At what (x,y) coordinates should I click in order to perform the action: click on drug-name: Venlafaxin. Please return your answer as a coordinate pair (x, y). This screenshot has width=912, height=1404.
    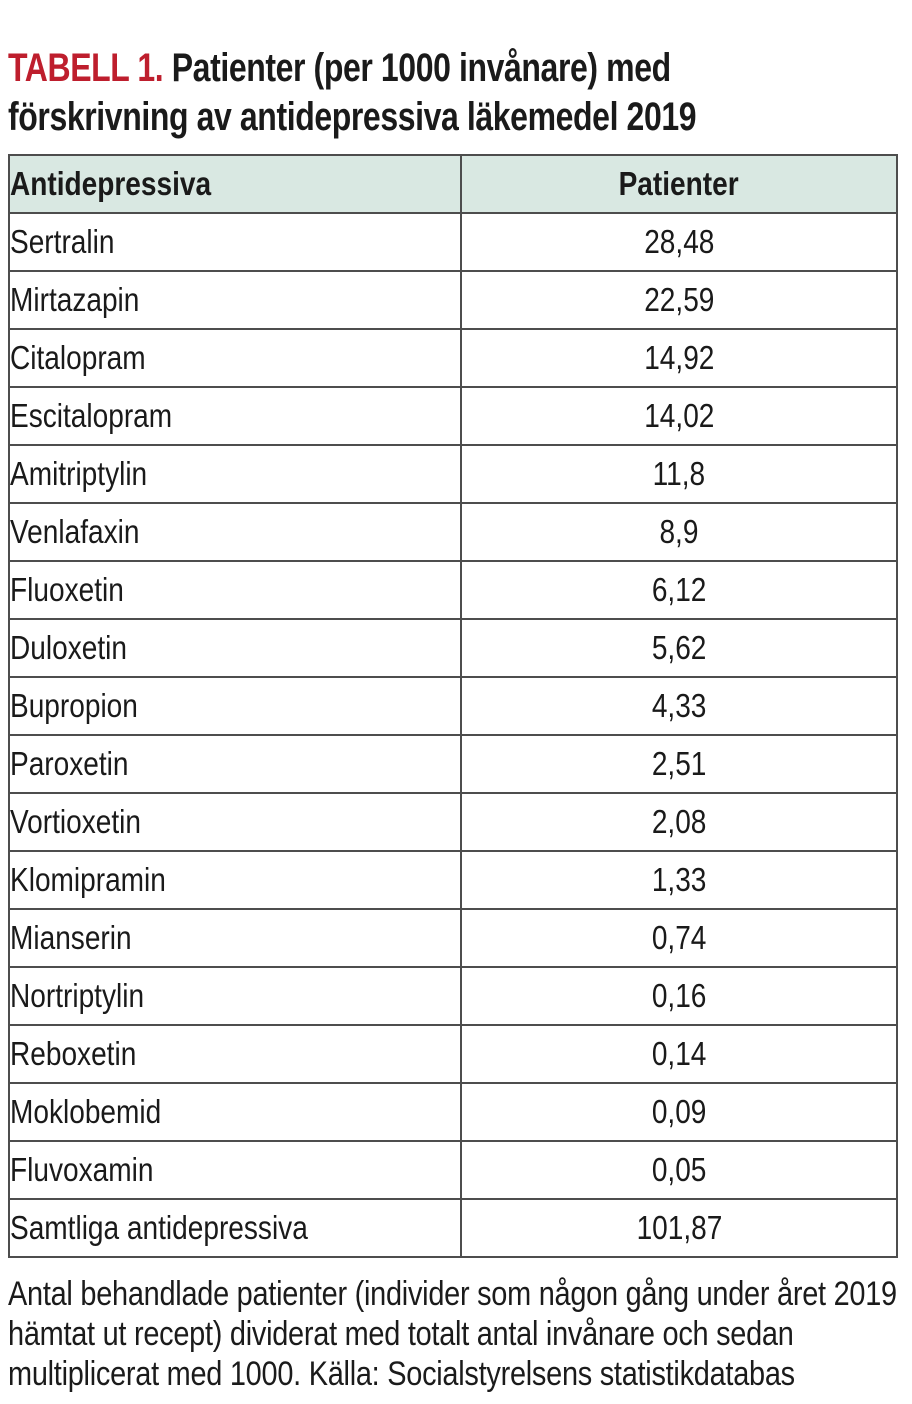
    Looking at the image, I should click on (75, 531).